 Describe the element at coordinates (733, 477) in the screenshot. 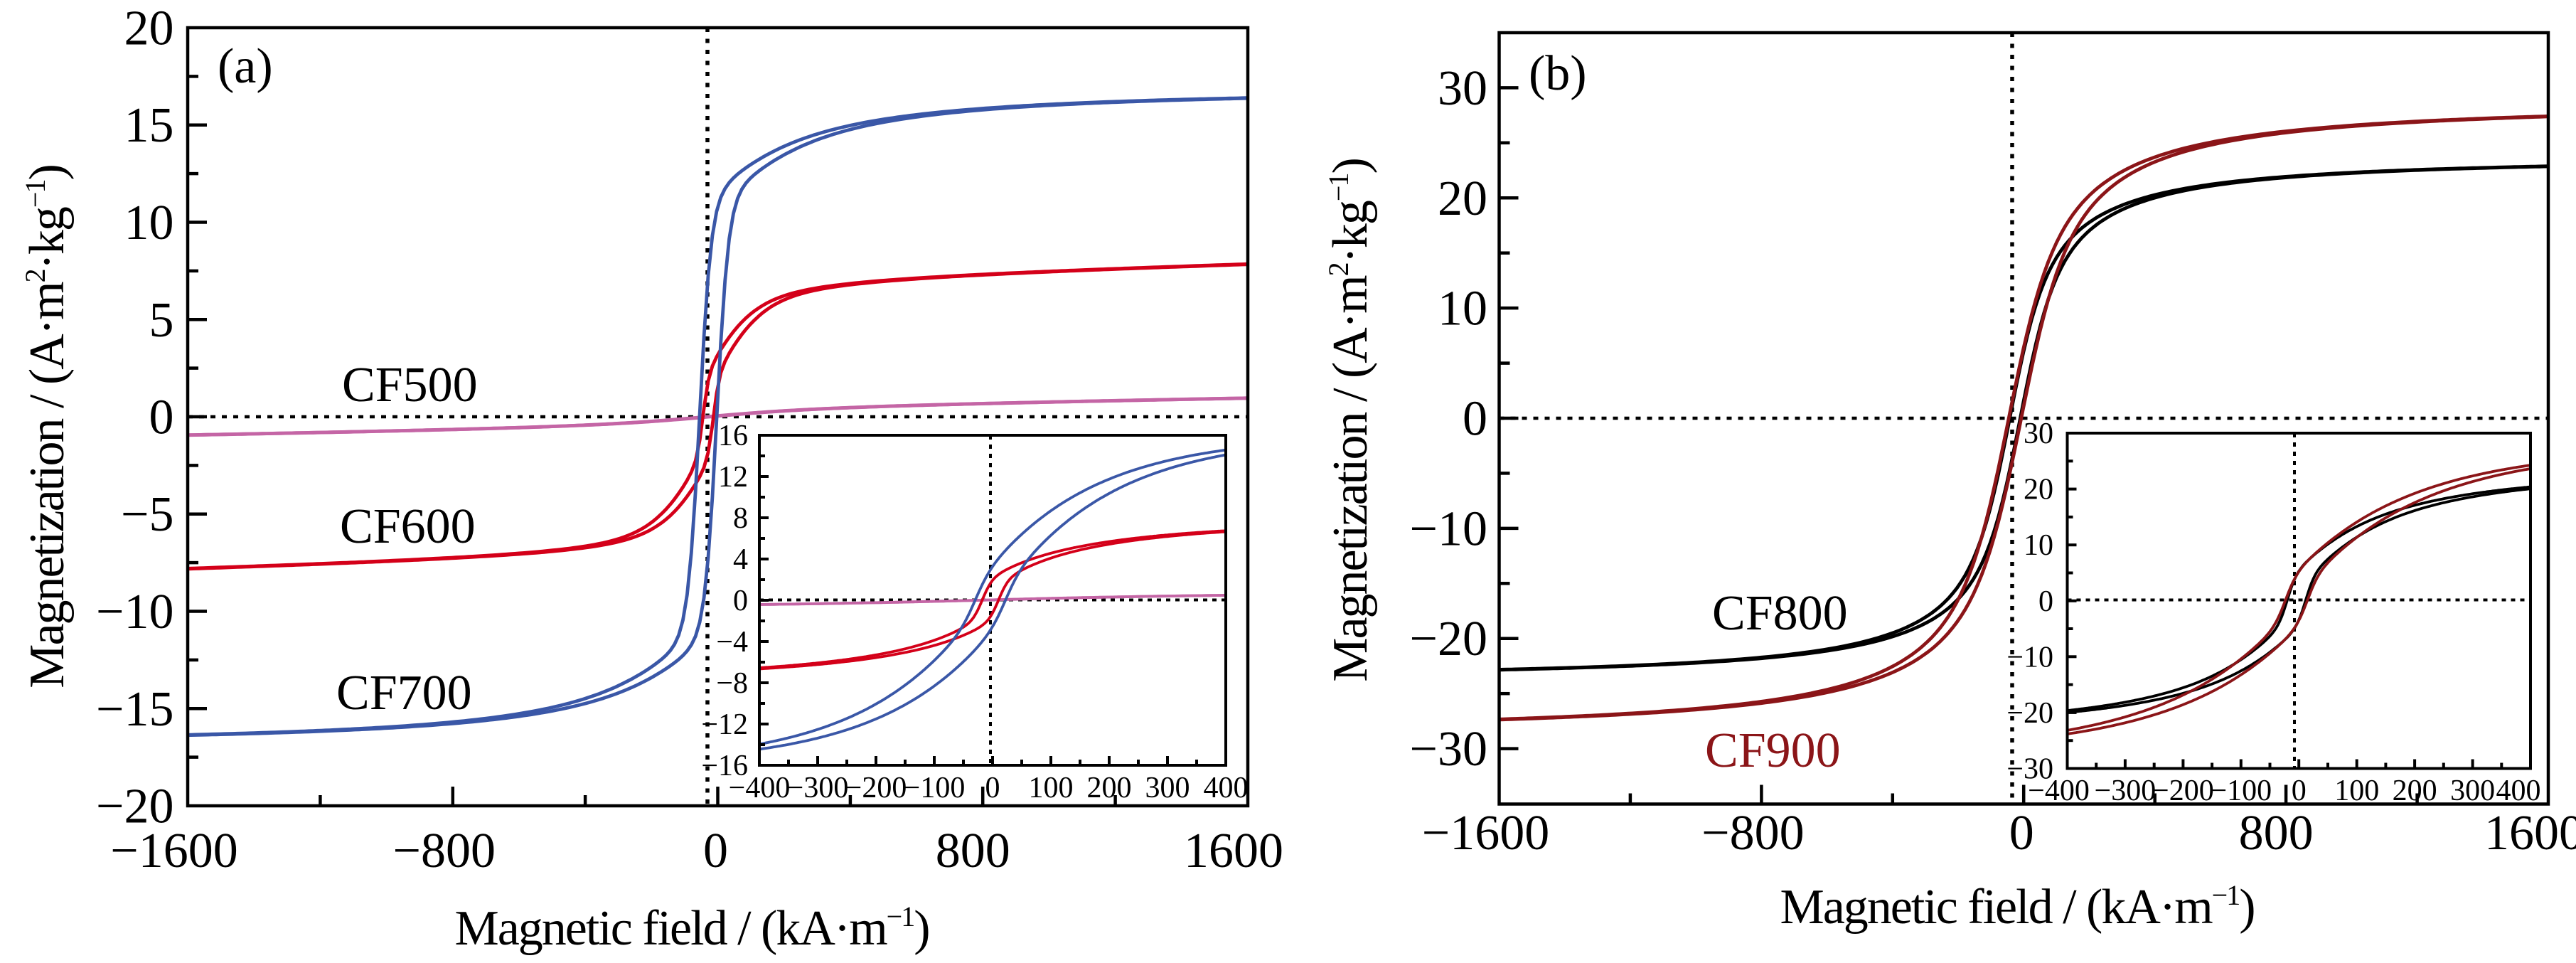

I see `svg-text: 12` at that location.